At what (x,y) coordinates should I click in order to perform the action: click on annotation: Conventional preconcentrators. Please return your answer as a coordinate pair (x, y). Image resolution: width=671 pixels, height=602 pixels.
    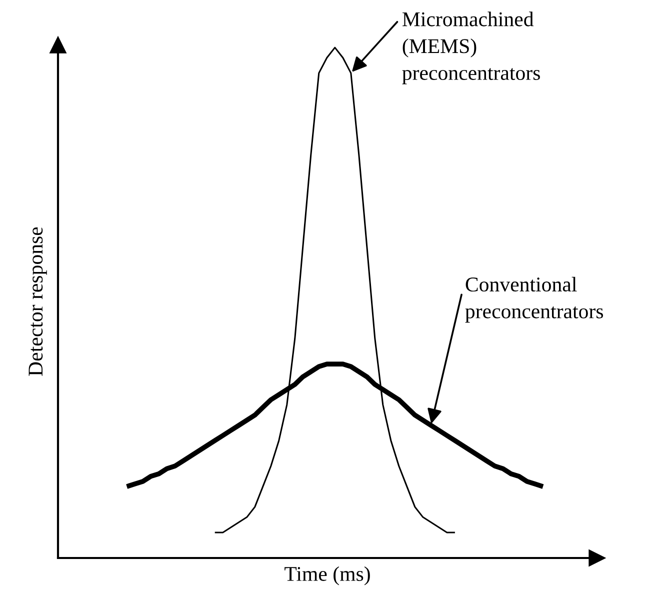
    Looking at the image, I should click on (534, 299).